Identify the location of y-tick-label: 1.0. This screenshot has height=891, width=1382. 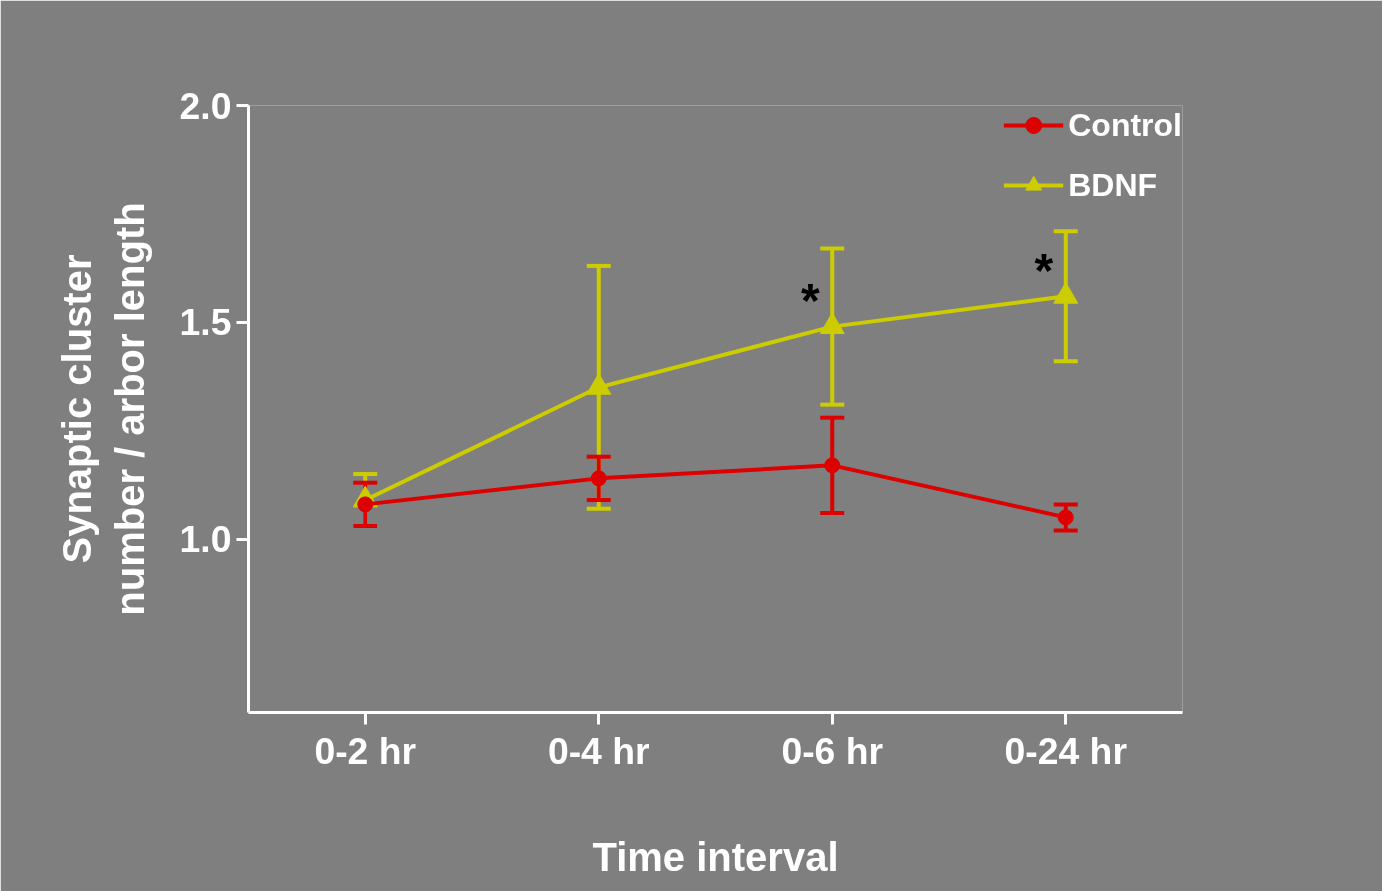
(205, 539).